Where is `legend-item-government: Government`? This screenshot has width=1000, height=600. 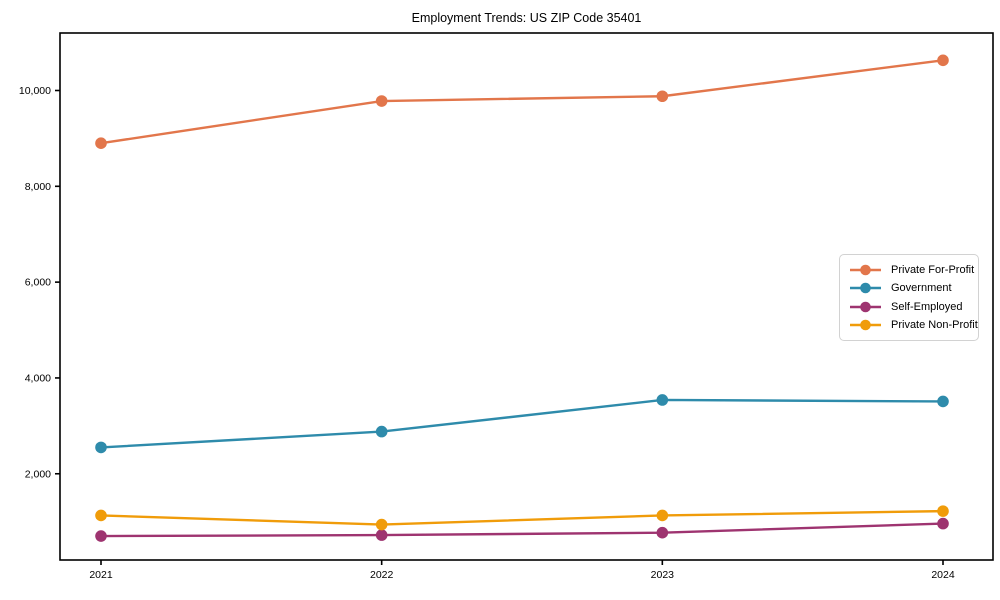
legend-item-government: Government is located at coordinates (909, 288).